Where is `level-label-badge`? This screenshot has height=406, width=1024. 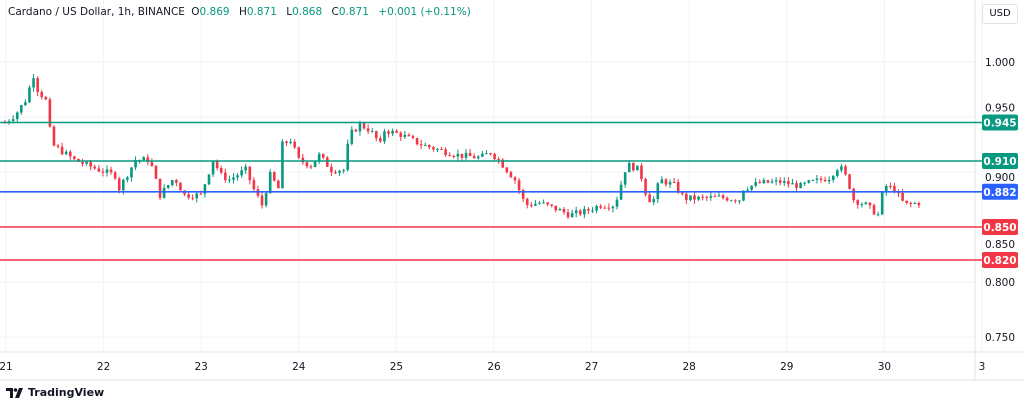
level-label-badge is located at coordinates (1000, 161).